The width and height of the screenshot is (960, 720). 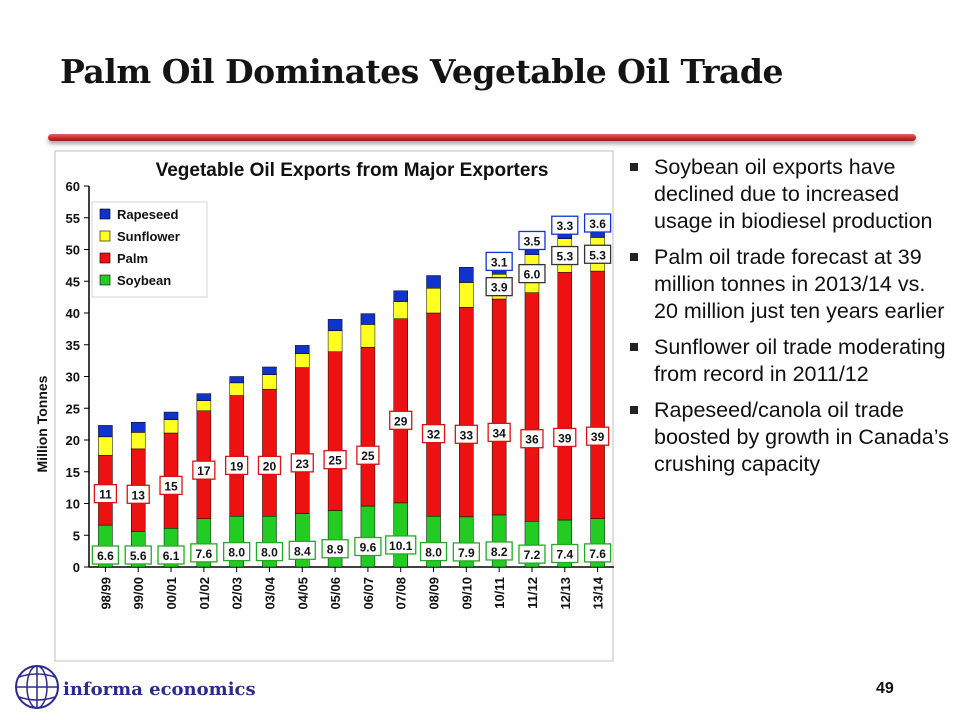 What do you see at coordinates (105, 593) in the screenshot?
I see `x-tick-label: 98/99` at bounding box center [105, 593].